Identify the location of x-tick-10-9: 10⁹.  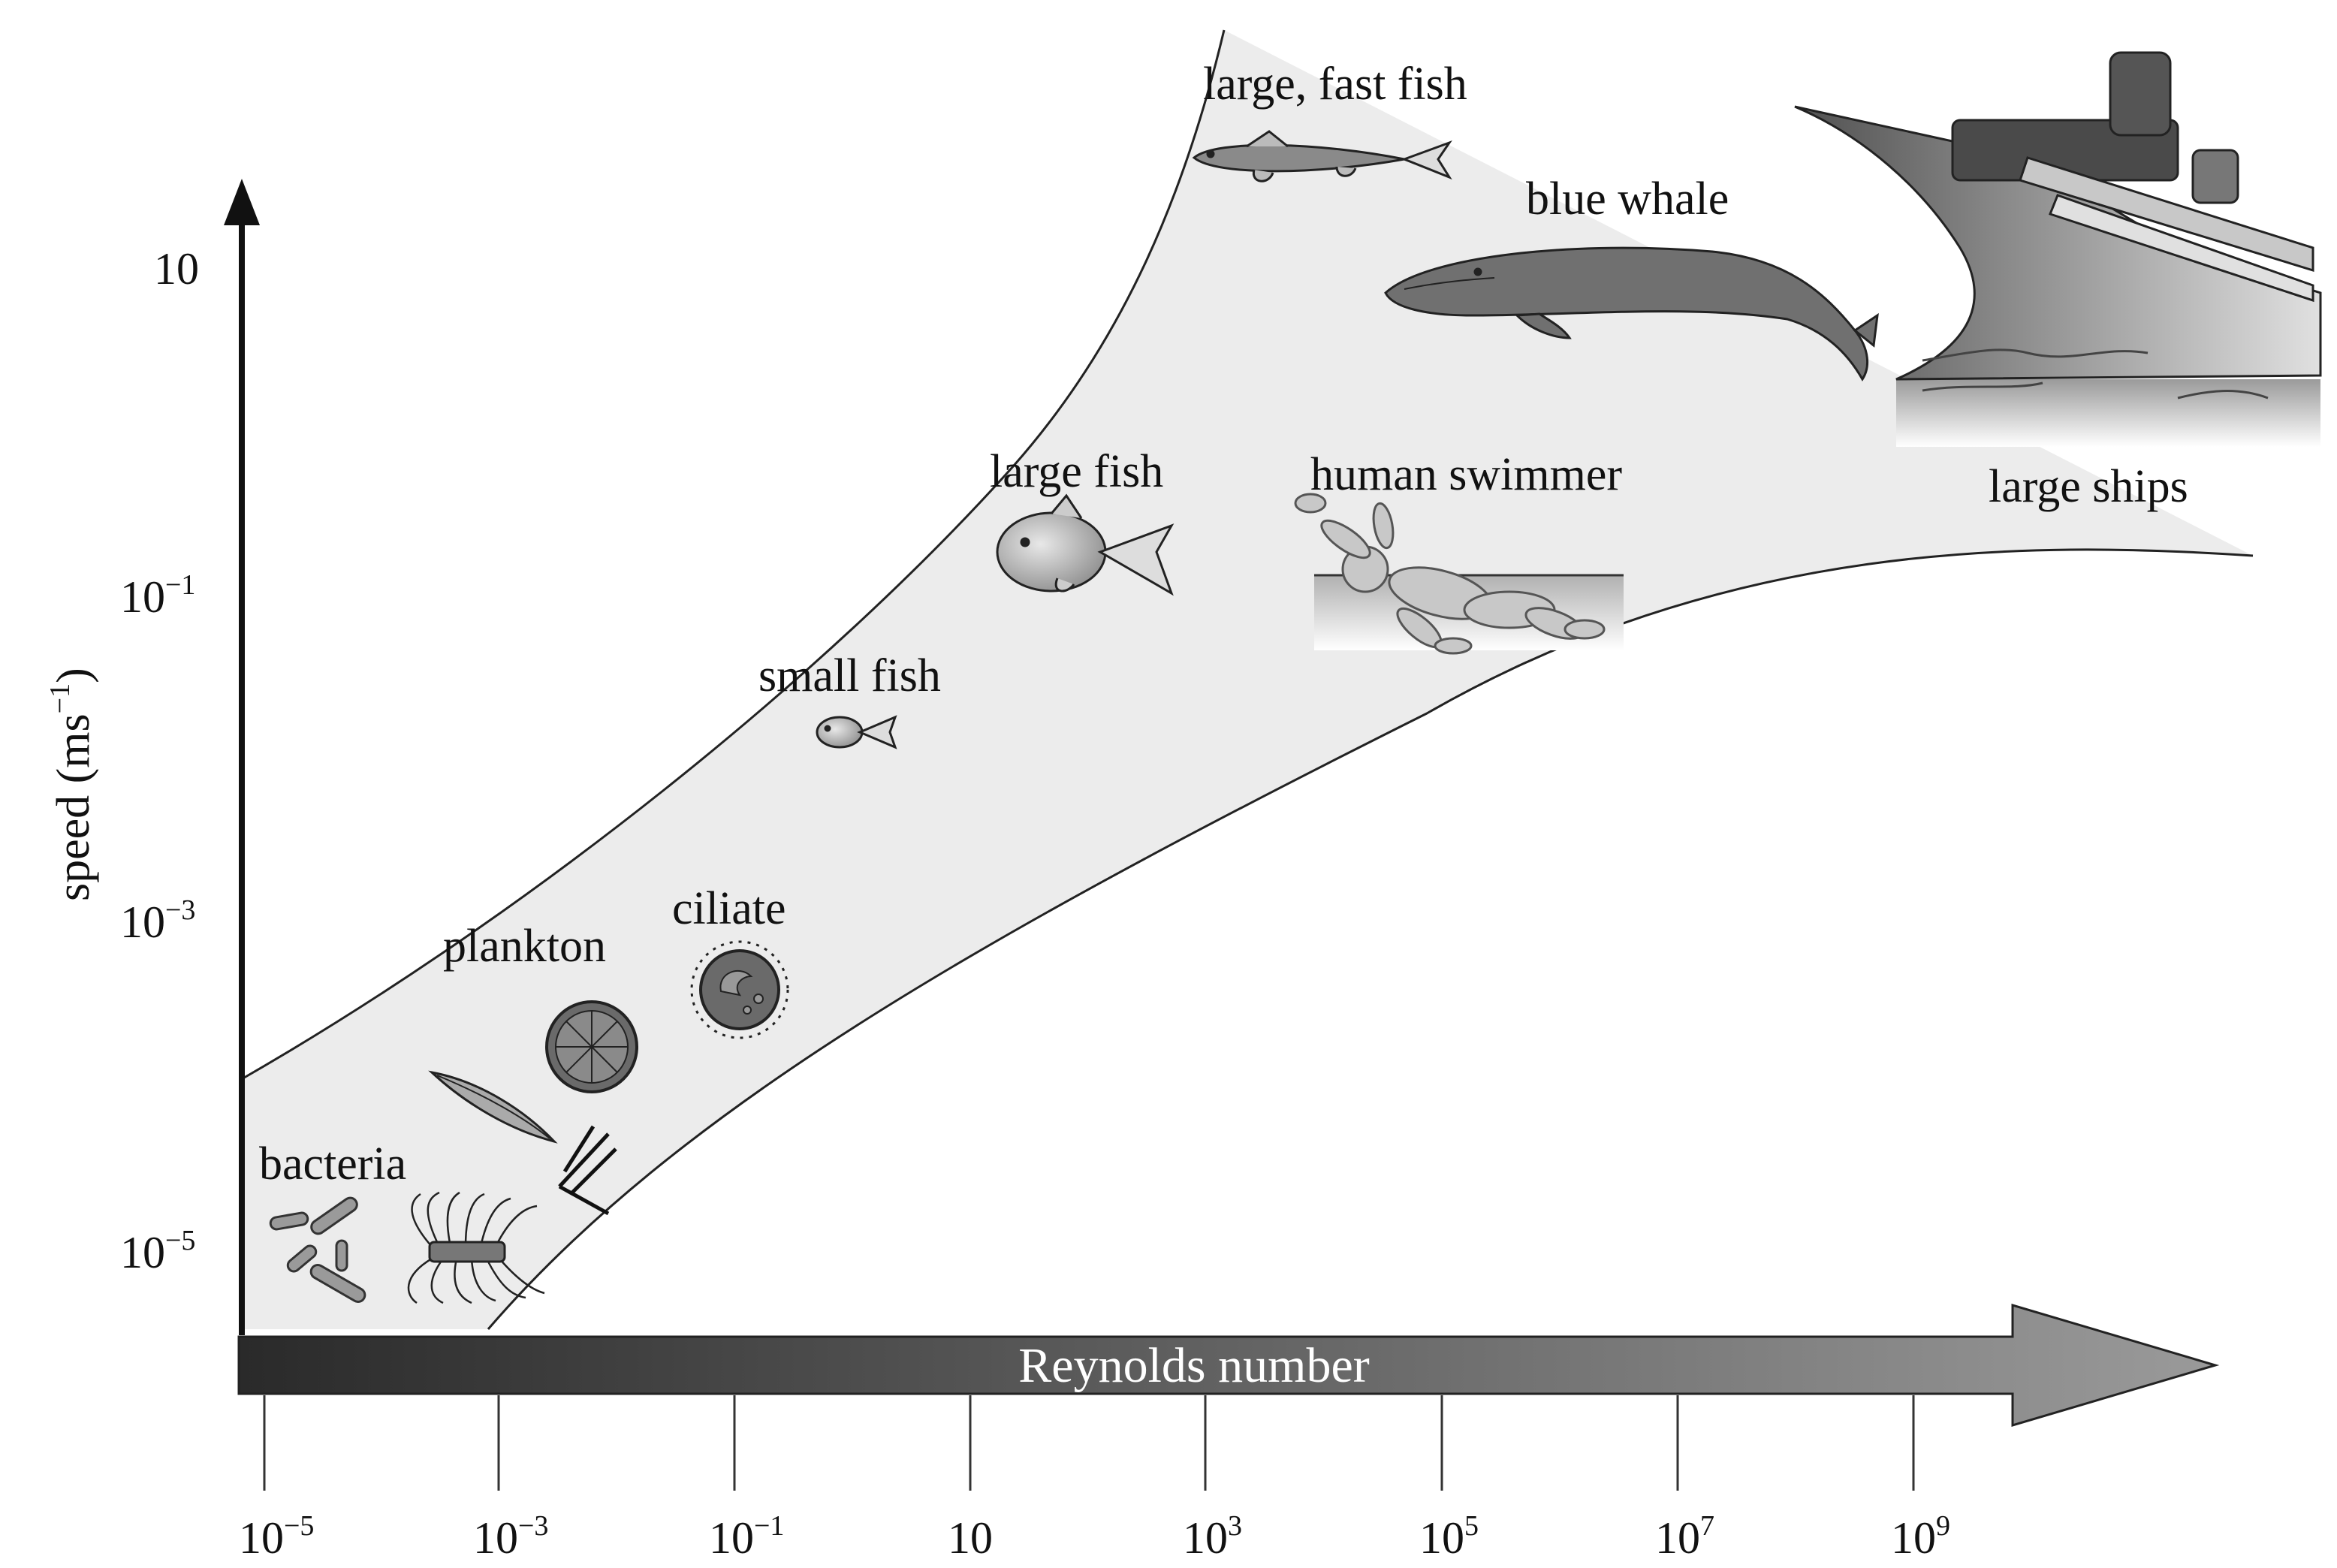
(1921, 1537).